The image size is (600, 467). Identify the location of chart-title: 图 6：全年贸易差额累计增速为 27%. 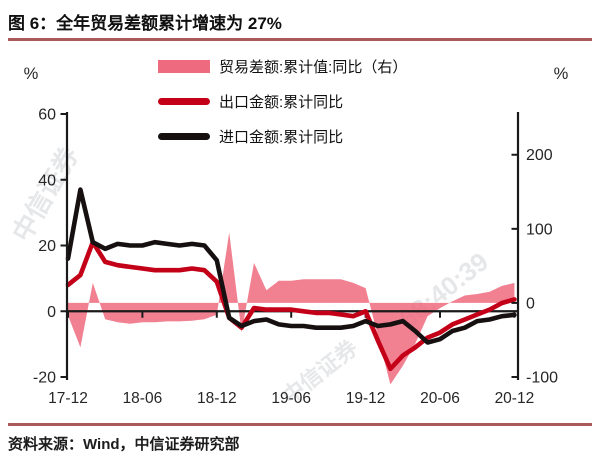
(145, 23).